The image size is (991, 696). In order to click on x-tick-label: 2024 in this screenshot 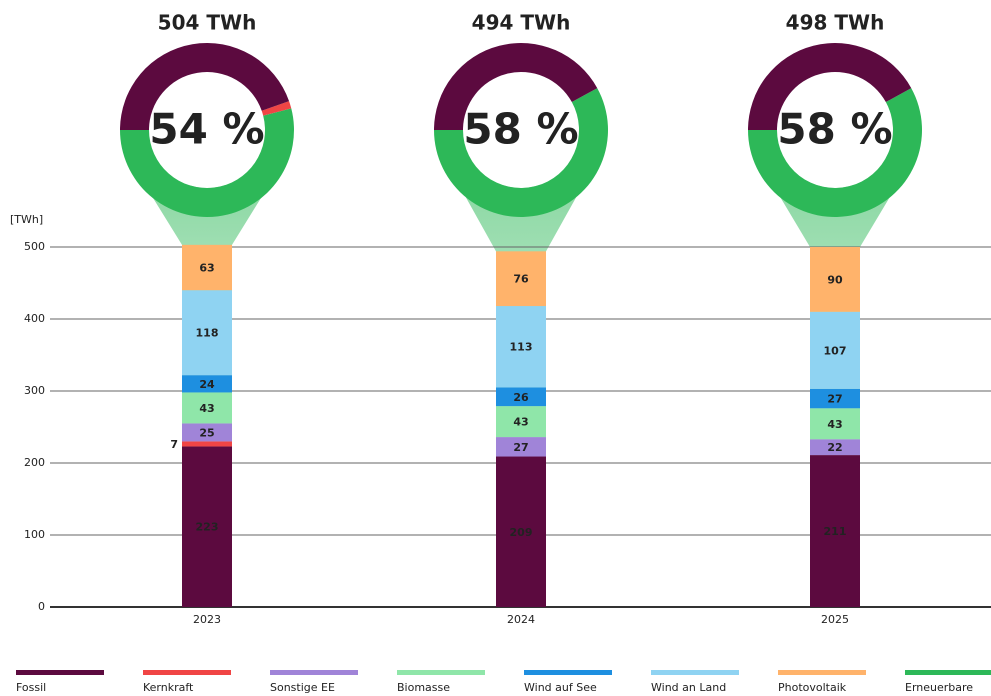, I will do `click(521, 619)`.